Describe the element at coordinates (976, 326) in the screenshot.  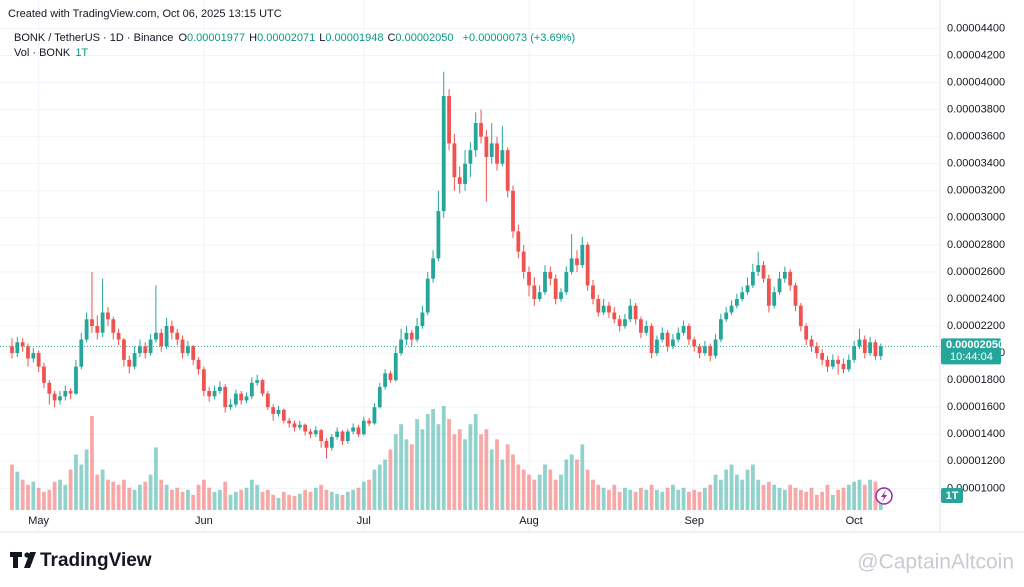
I see `y-tick-label: 0.00002200` at that location.